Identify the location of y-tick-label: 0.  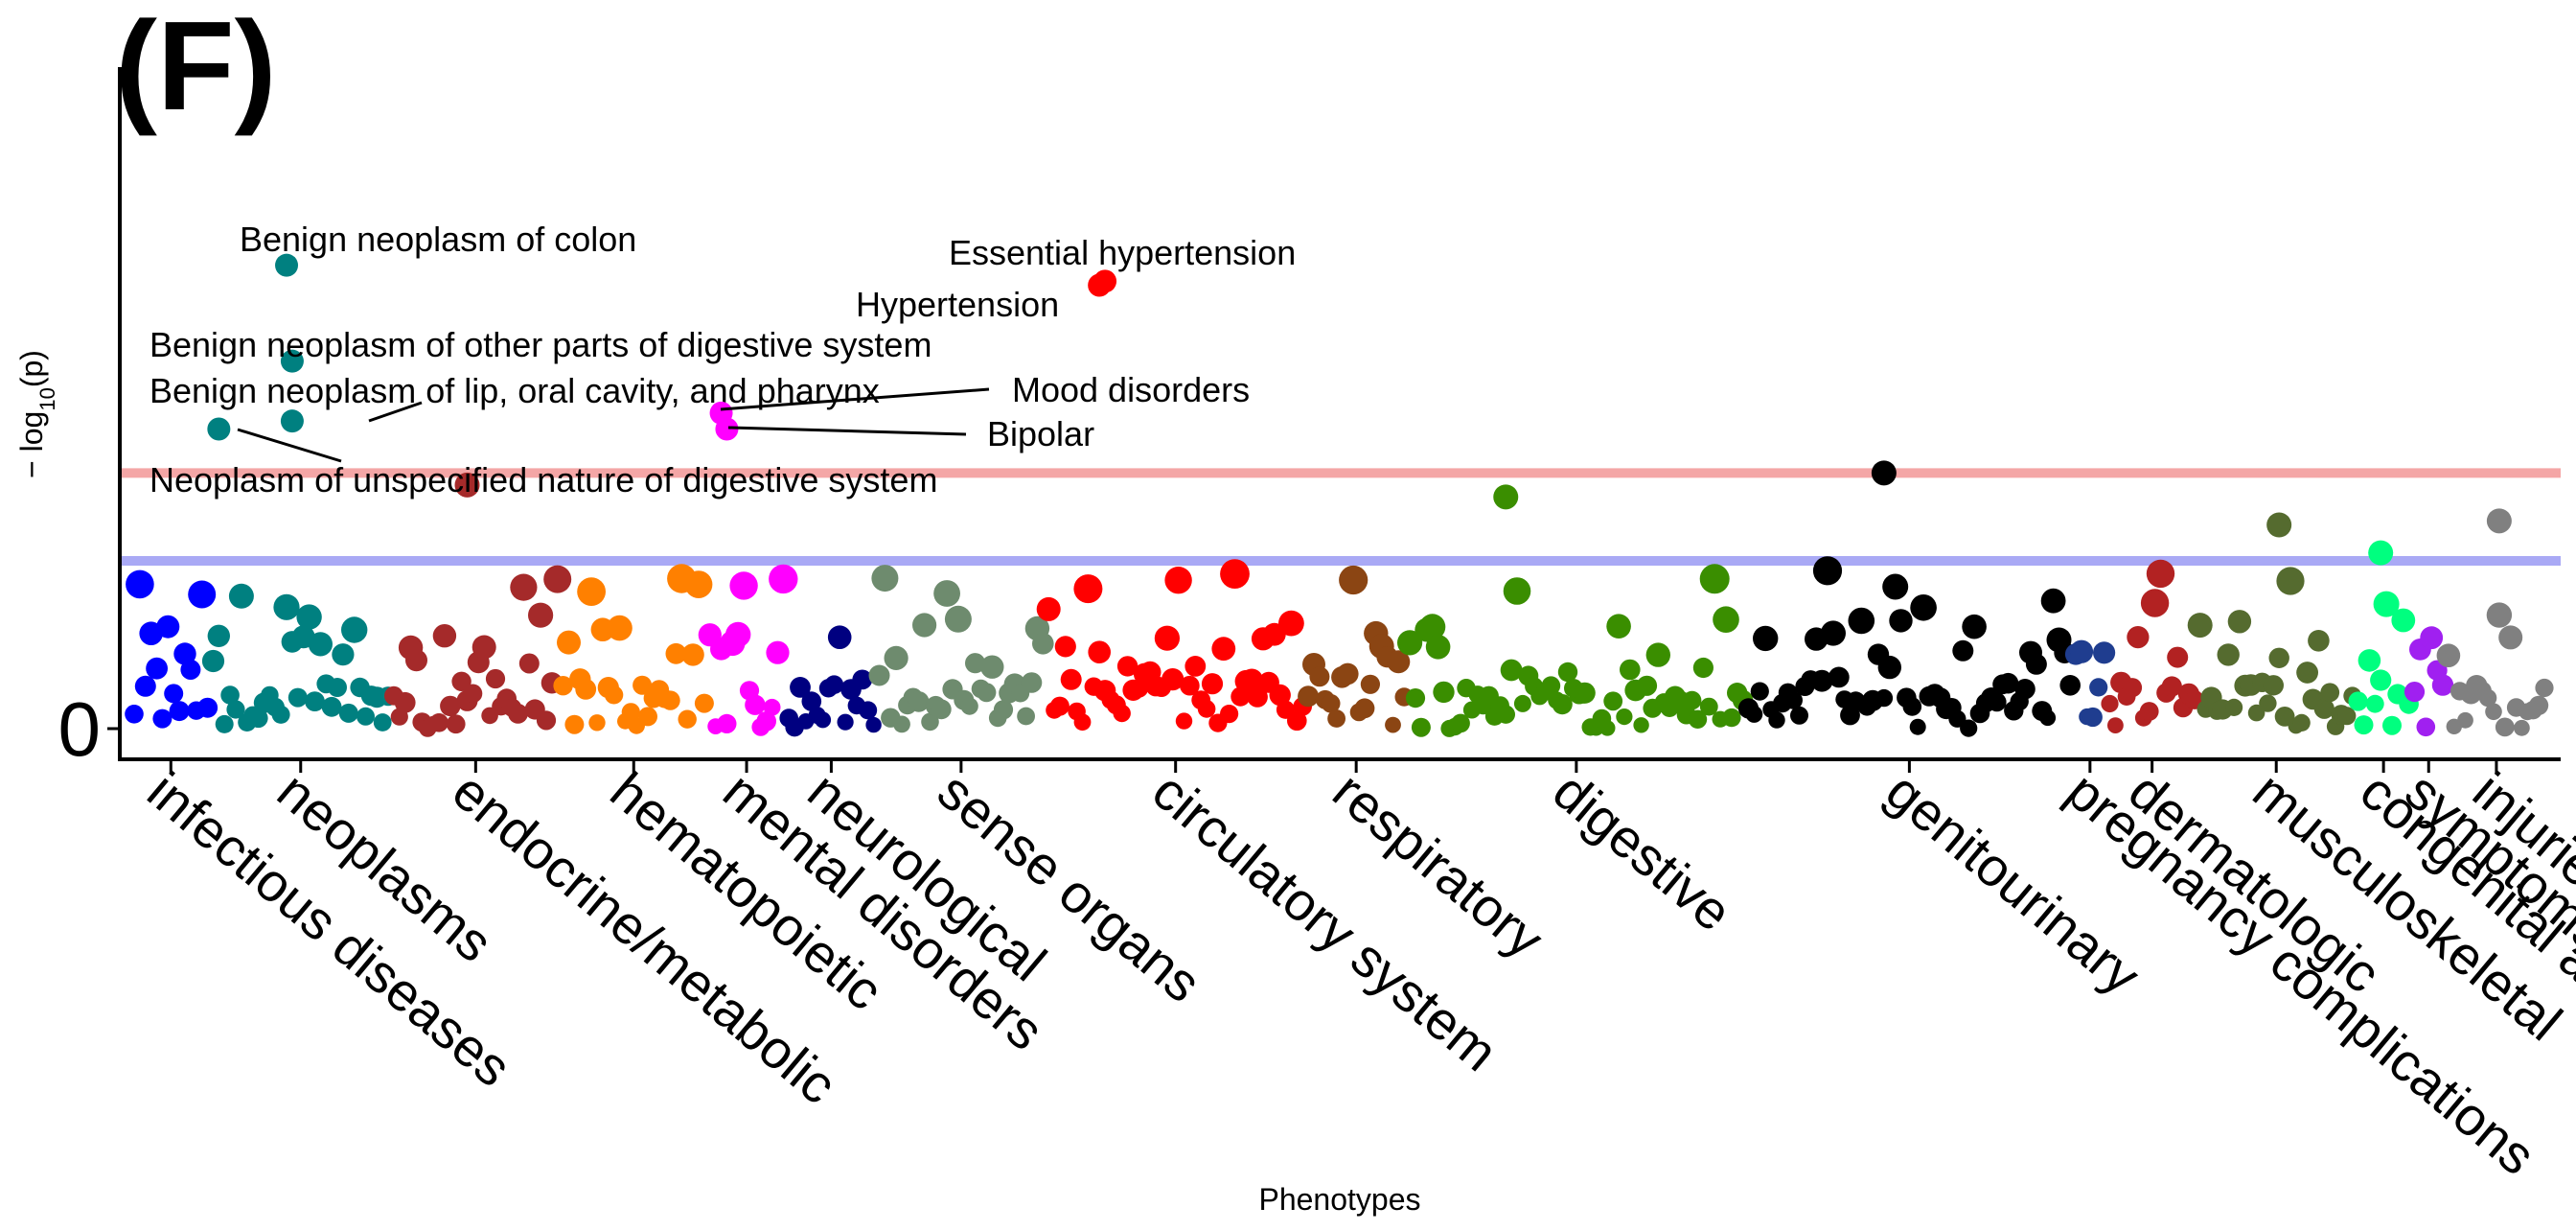
(80, 729).